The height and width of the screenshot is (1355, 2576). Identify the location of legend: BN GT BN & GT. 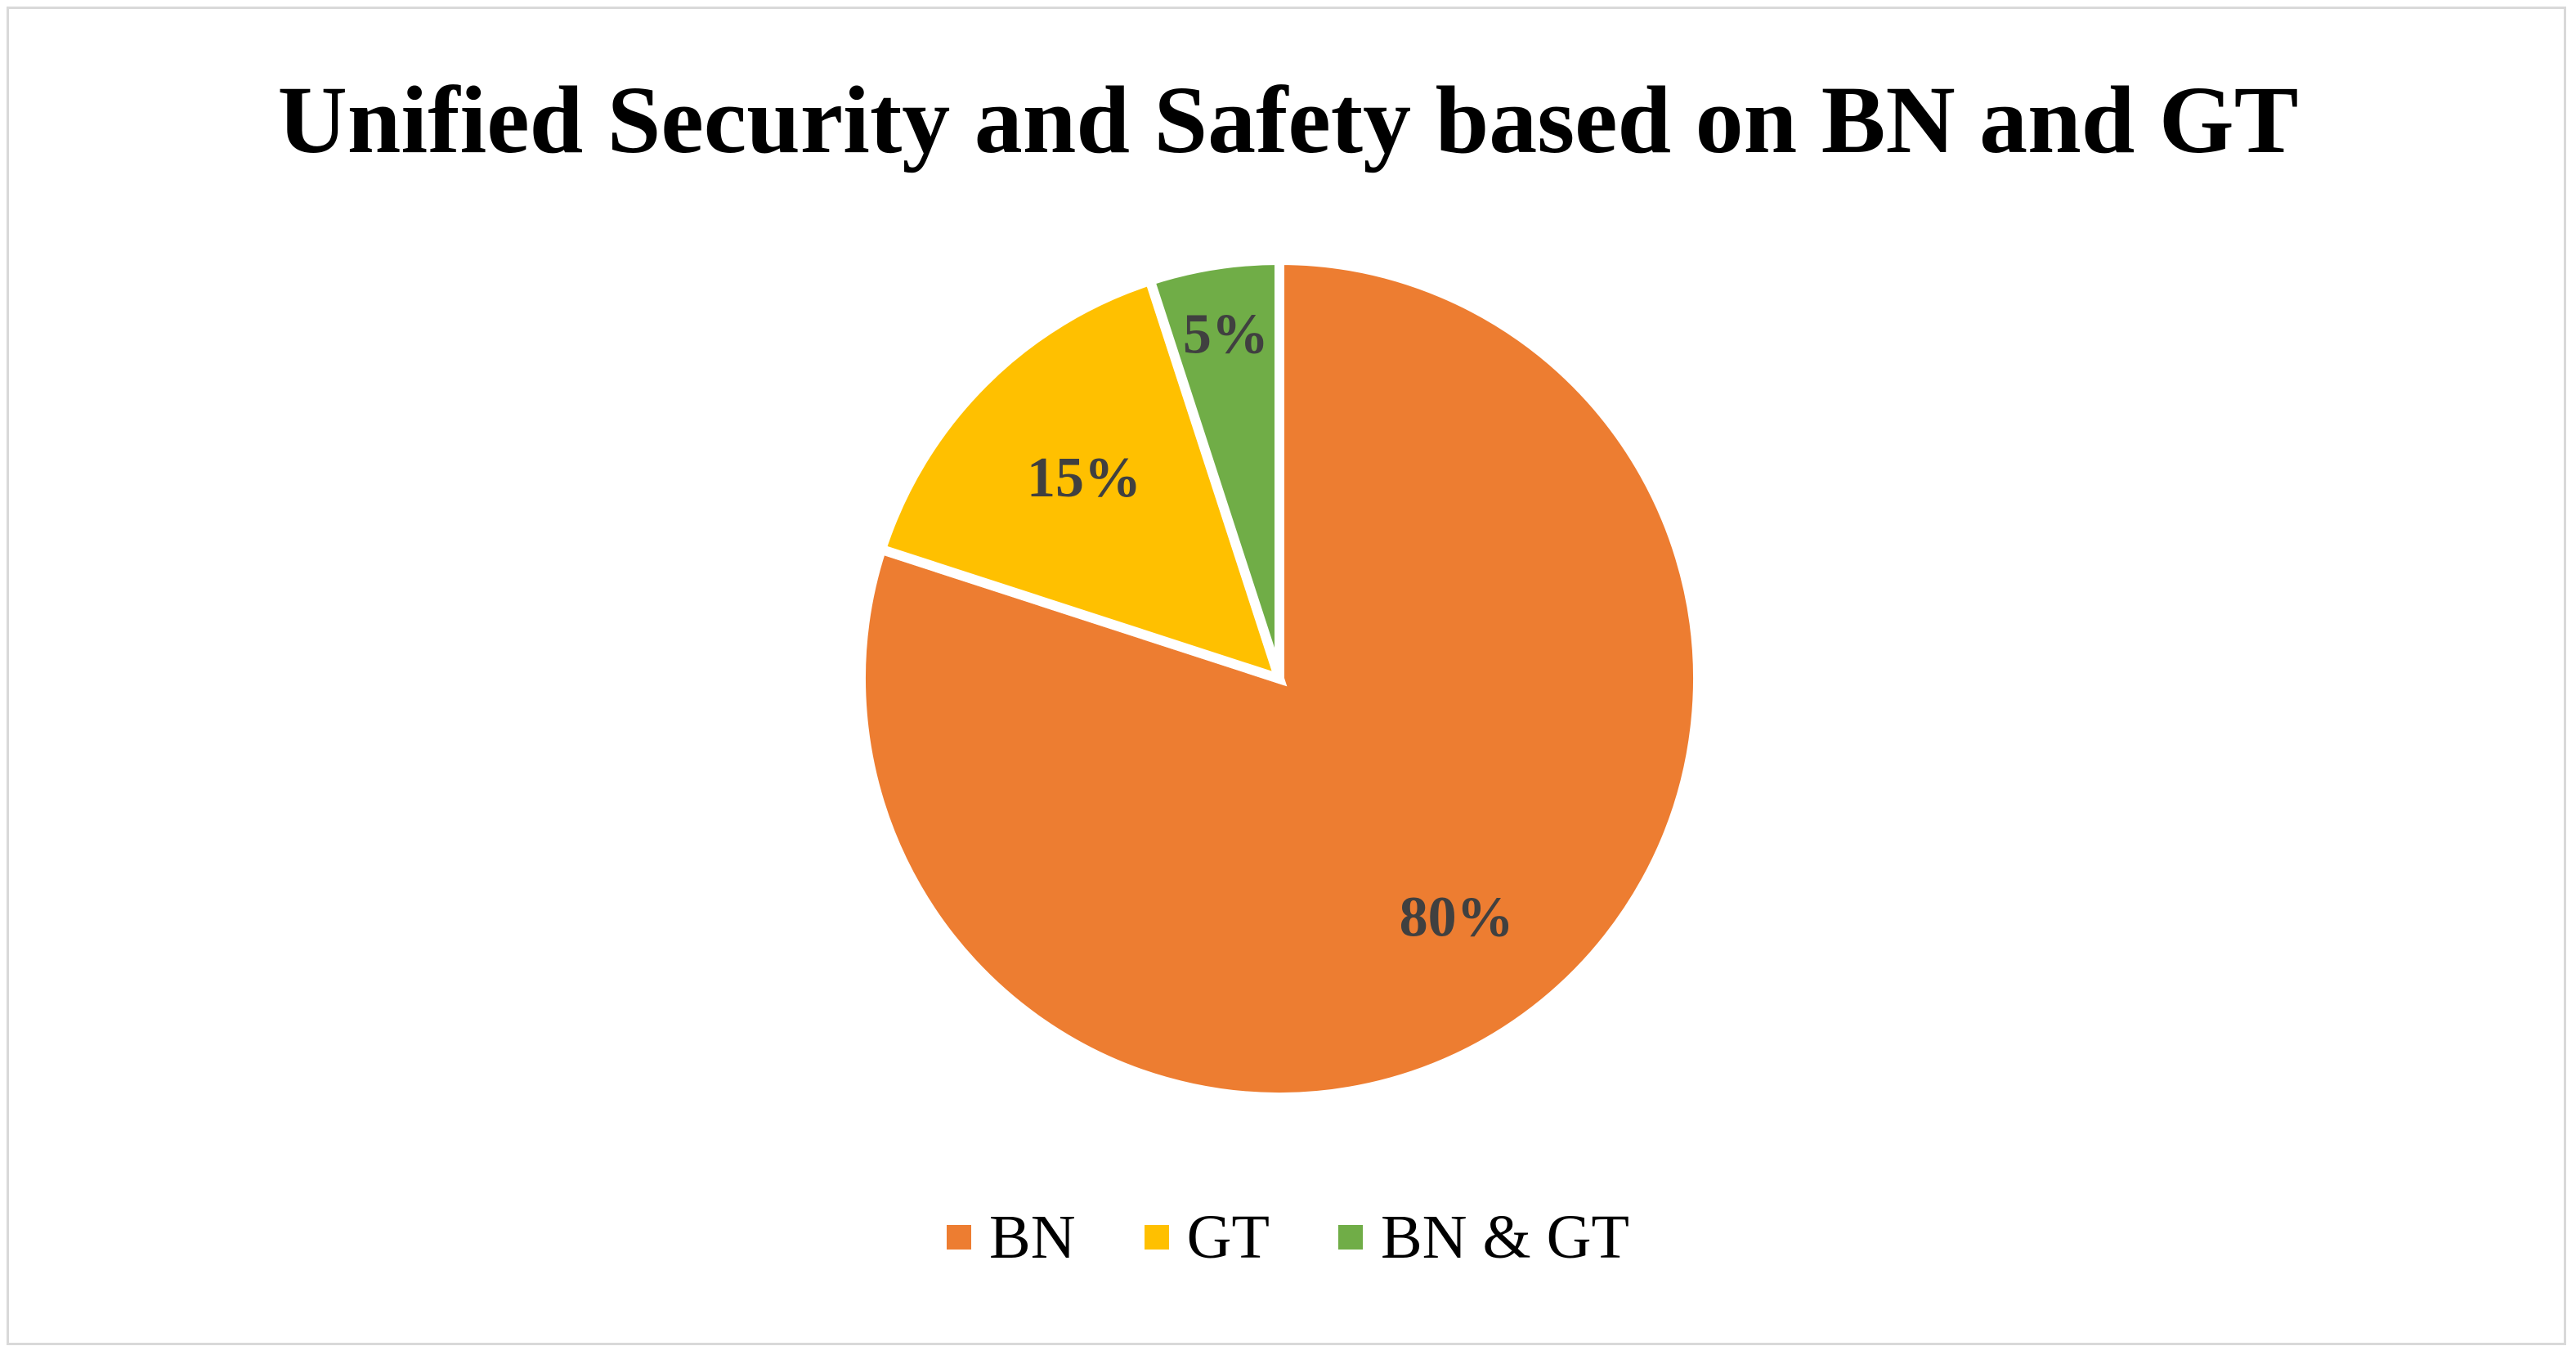
(1288, 1237).